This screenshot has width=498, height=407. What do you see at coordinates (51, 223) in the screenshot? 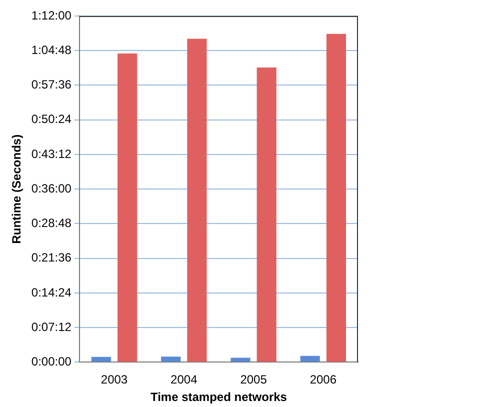
I see `y-tick-label: 0:28:48` at bounding box center [51, 223].